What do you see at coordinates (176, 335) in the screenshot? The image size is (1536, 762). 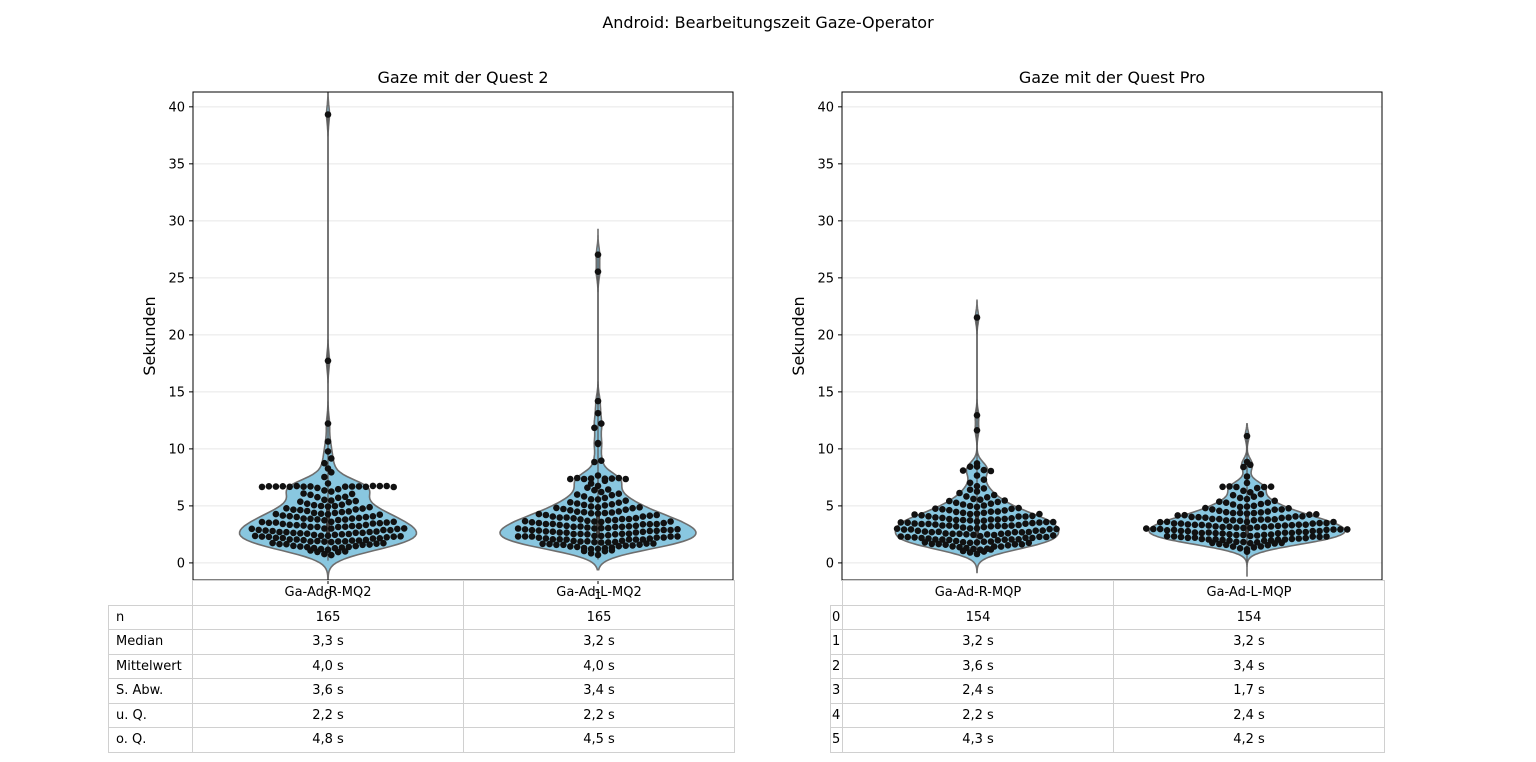 I see `y-tick-label: 20` at bounding box center [176, 335].